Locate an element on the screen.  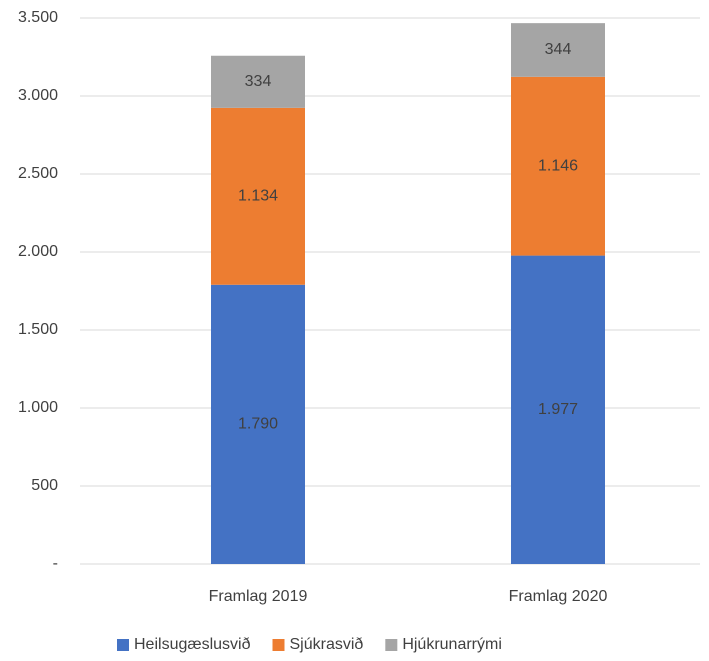
y-tick-label: 3.500 is located at coordinates (38, 17).